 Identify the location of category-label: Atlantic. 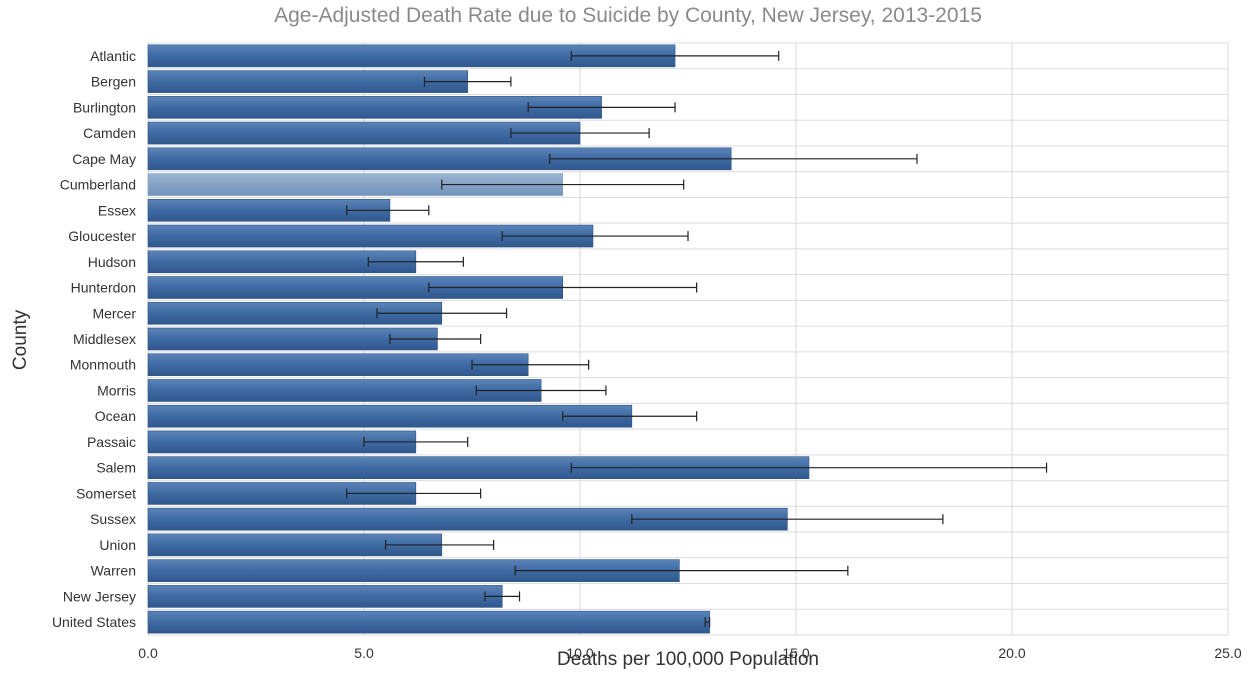
(113, 56).